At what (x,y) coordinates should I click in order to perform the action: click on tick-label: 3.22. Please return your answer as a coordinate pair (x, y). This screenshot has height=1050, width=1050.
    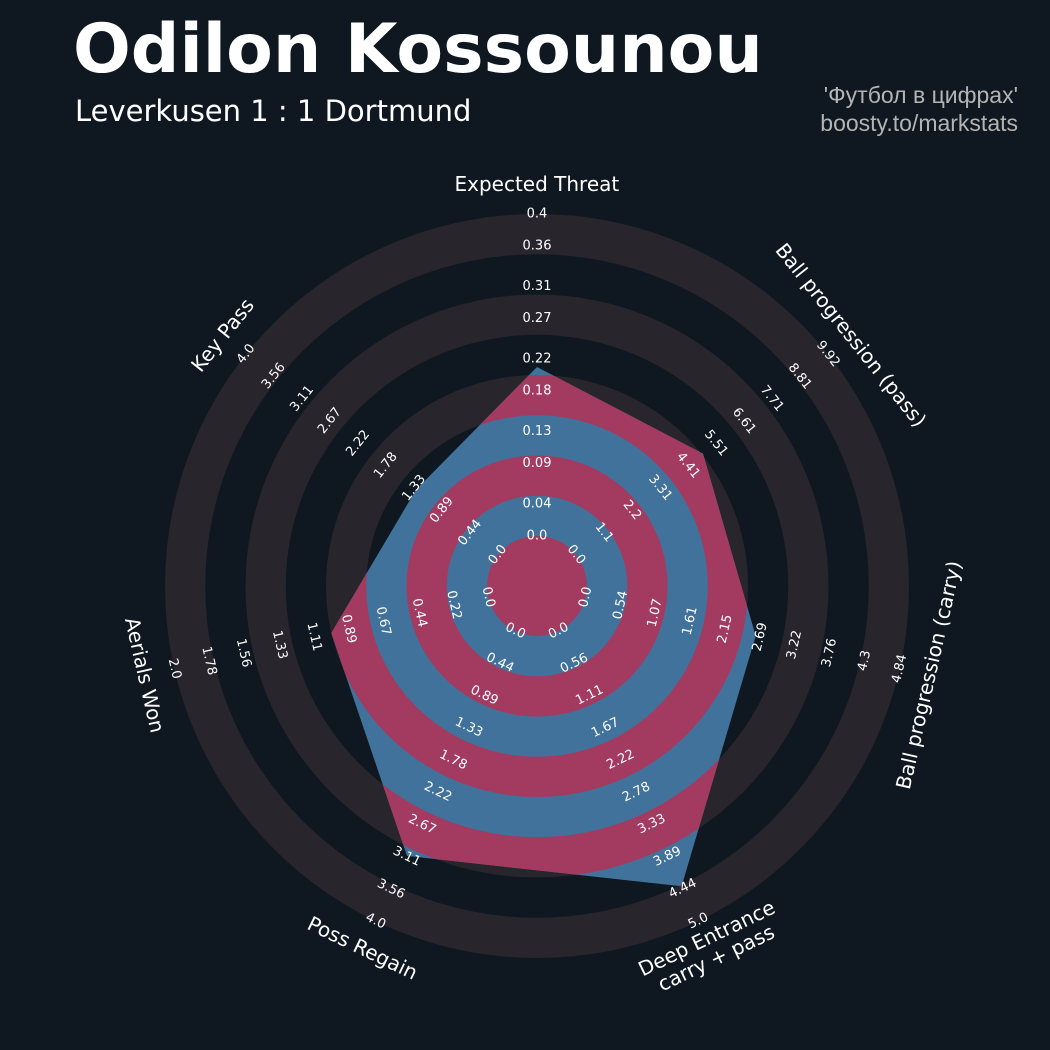
    Looking at the image, I should click on (794, 645).